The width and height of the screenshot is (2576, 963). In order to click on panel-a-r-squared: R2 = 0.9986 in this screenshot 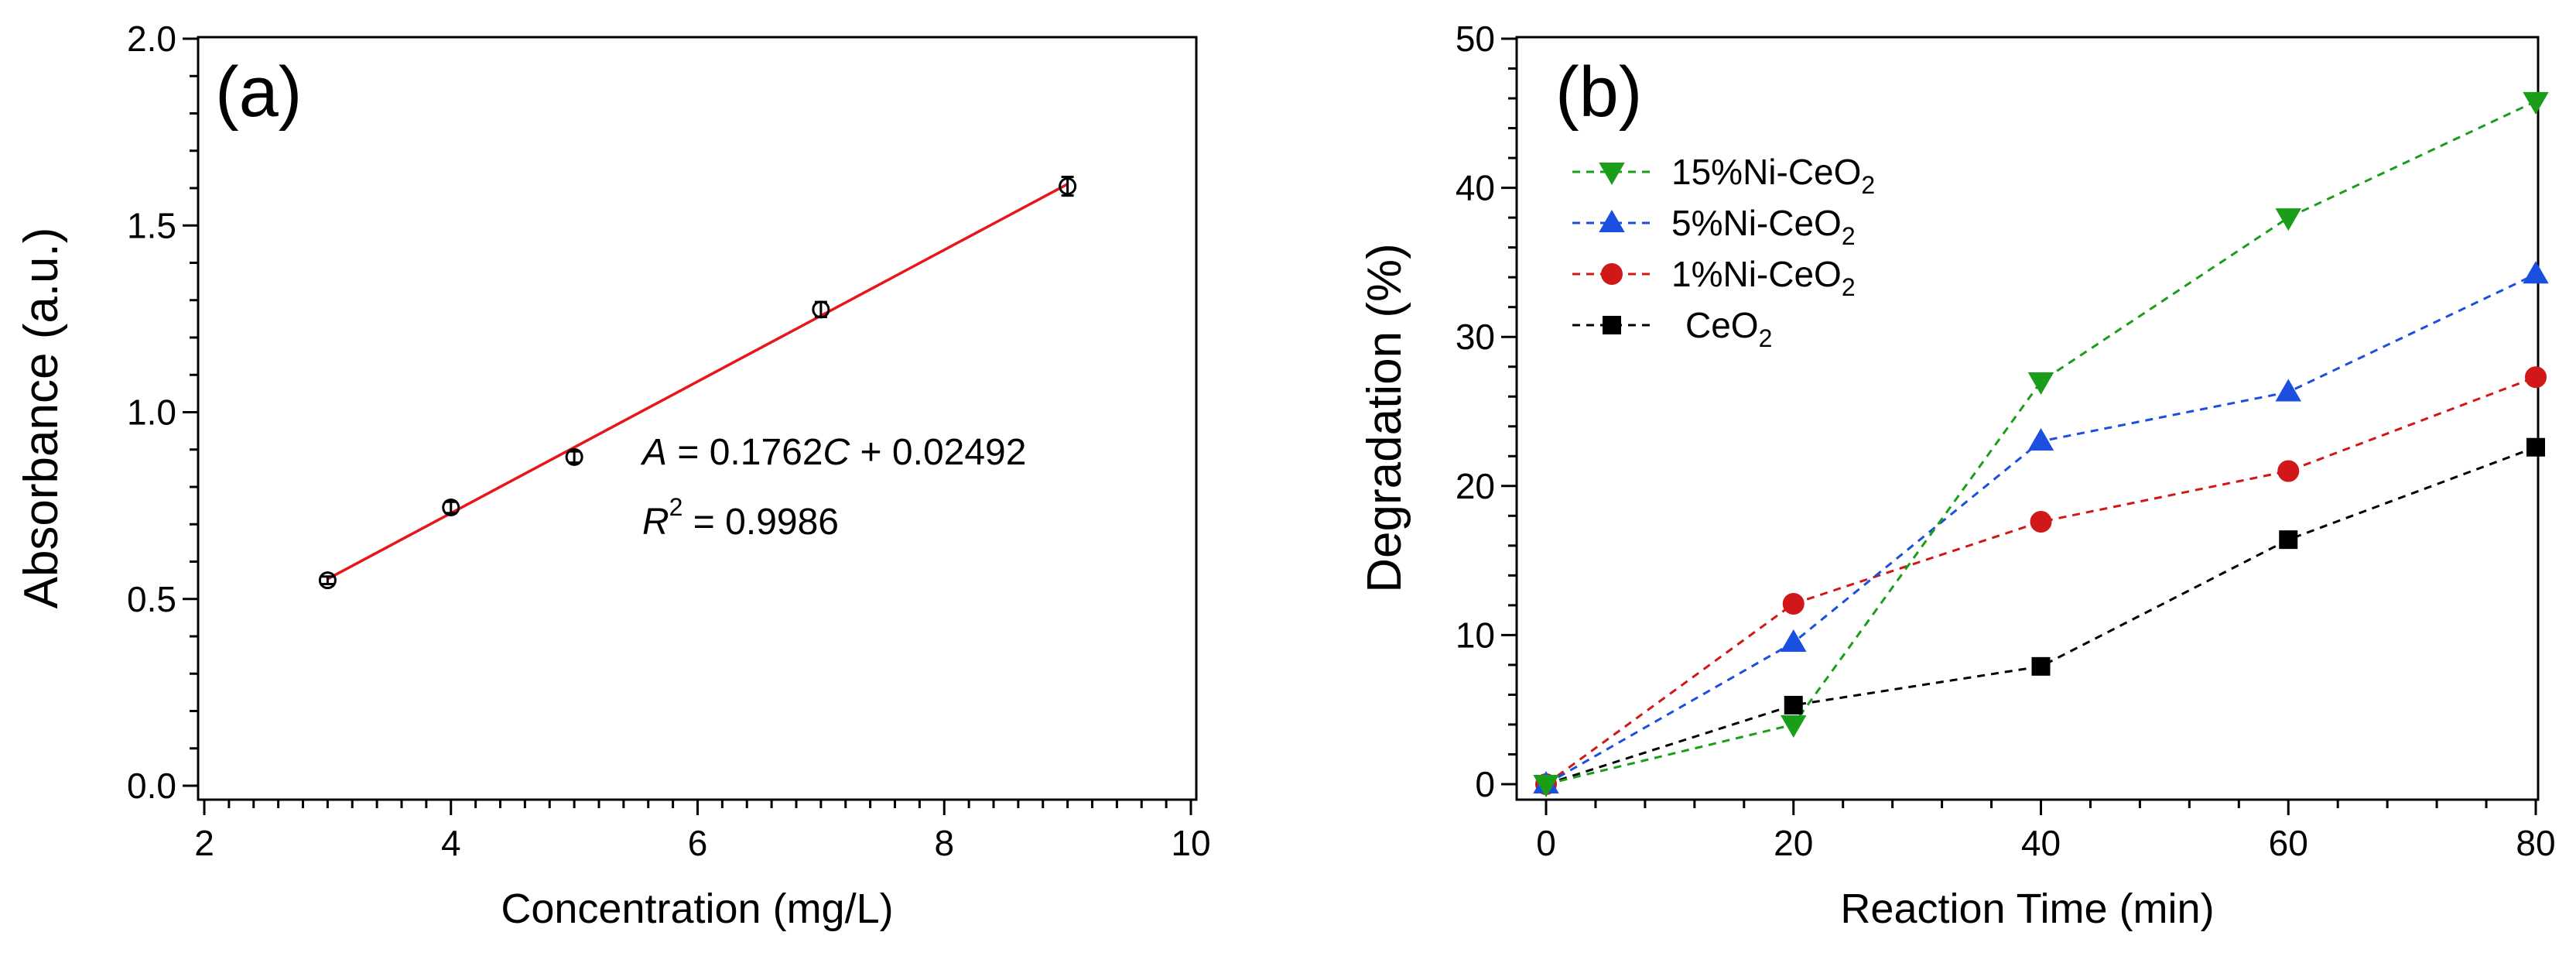, I will do `click(741, 518)`.